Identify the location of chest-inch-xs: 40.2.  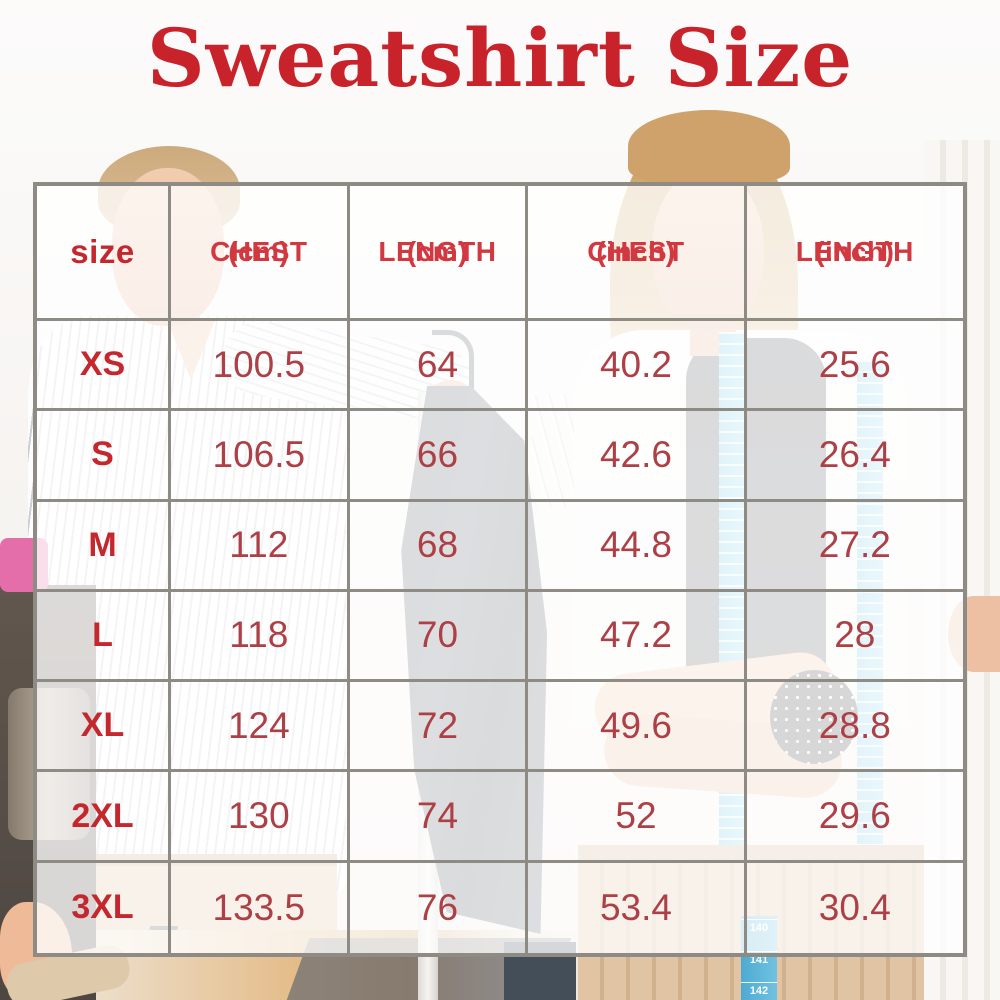
(637, 366).